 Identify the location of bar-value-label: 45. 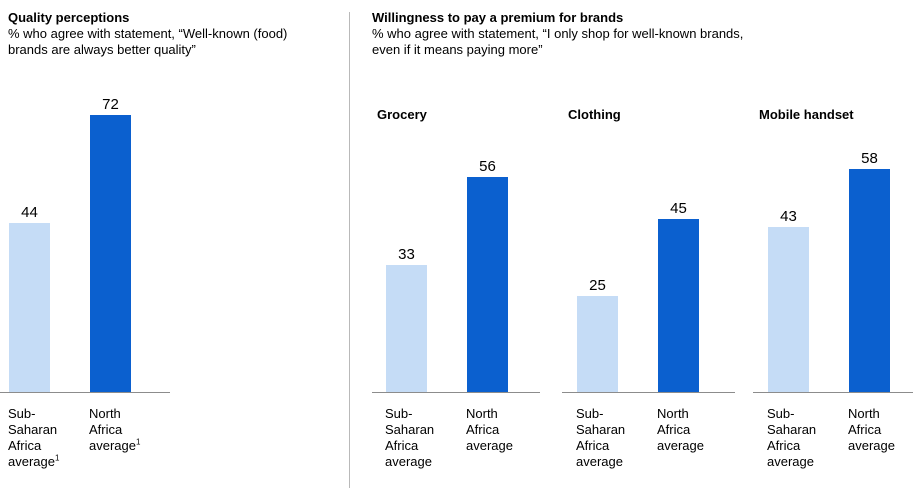
(678, 208).